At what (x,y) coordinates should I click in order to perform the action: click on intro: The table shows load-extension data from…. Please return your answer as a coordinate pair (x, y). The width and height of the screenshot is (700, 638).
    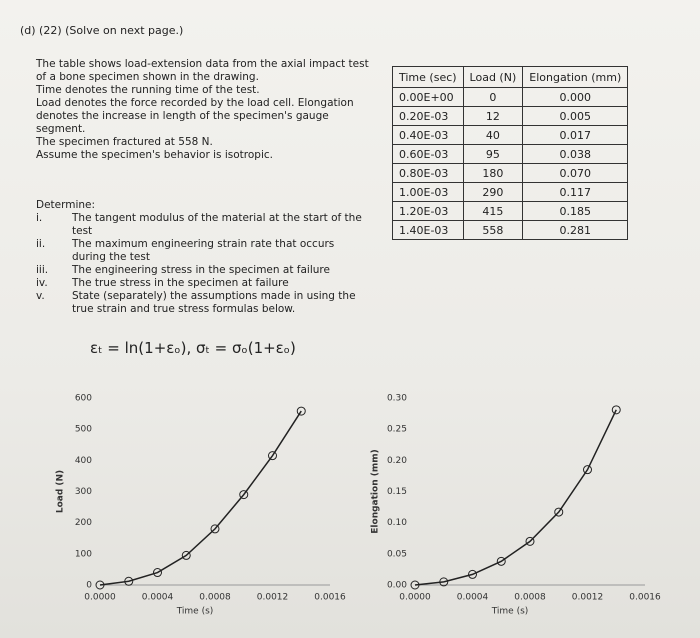
    Looking at the image, I should click on (206, 110).